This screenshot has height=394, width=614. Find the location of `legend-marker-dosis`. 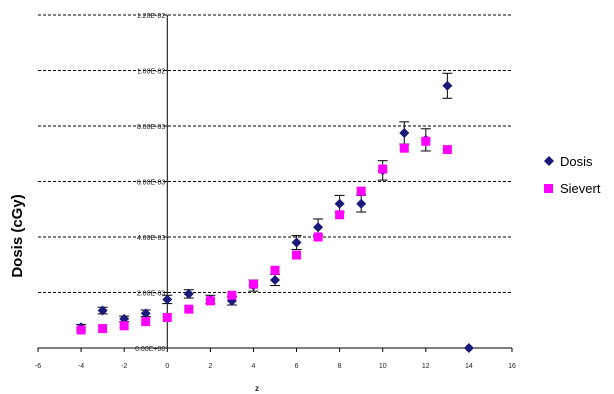

legend-marker-dosis is located at coordinates (549, 161).